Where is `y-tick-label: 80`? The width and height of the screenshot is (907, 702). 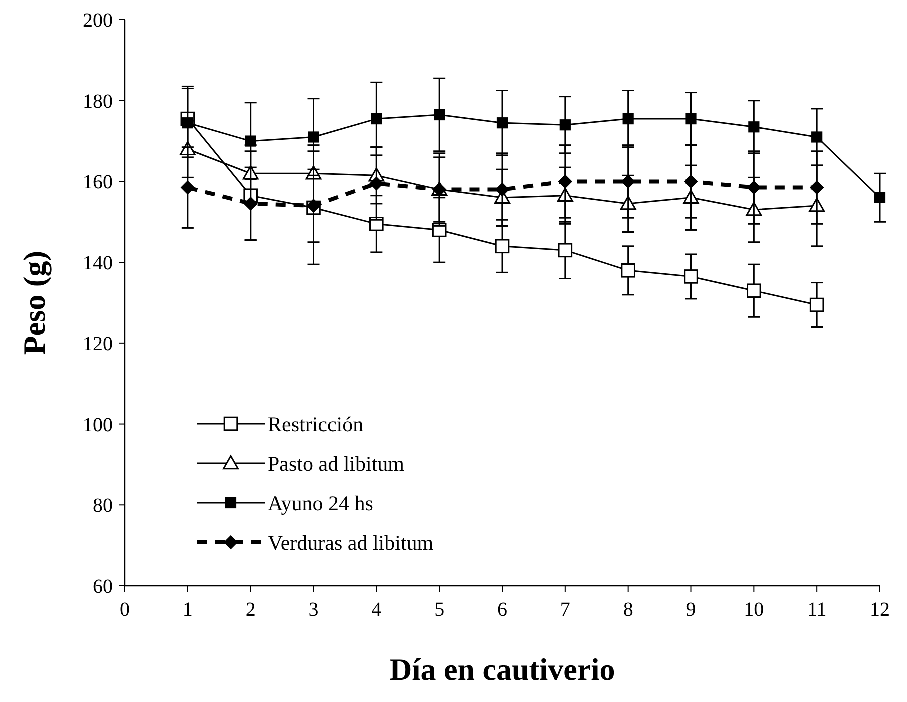
y-tick-label: 80 is located at coordinates (103, 506).